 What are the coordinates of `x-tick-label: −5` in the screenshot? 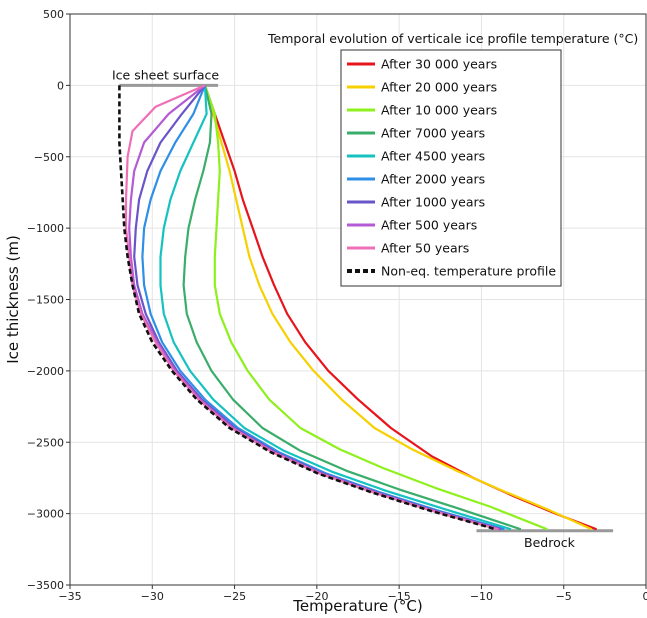 It's located at (564, 596).